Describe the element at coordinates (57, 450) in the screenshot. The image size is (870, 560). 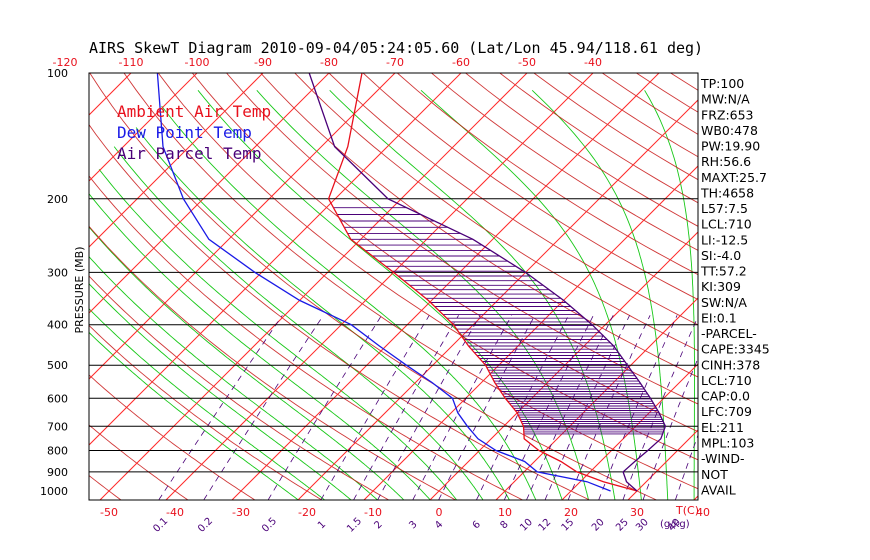
I see `pressure-tick-label: 800` at that location.